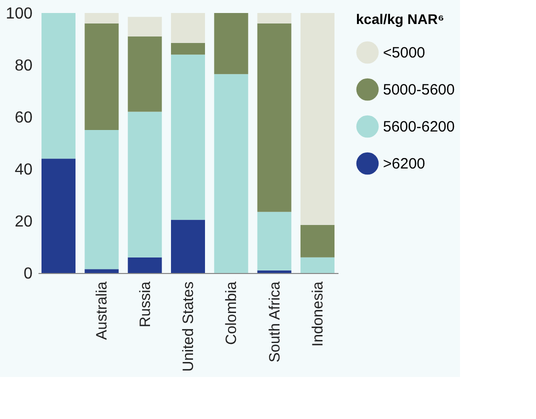 The height and width of the screenshot is (419, 536). Describe the element at coordinates (23, 170) in the screenshot. I see `y-tick-label: 40` at that location.